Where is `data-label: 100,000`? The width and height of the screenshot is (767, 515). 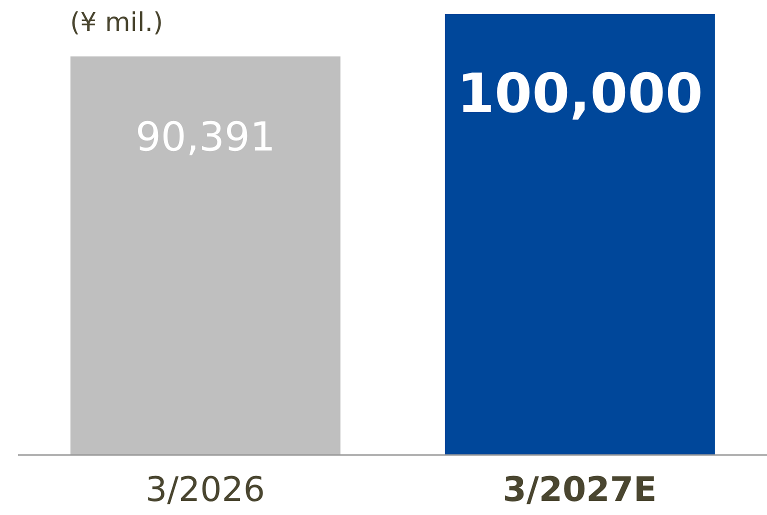 data-label: 100,000 is located at coordinates (579, 93).